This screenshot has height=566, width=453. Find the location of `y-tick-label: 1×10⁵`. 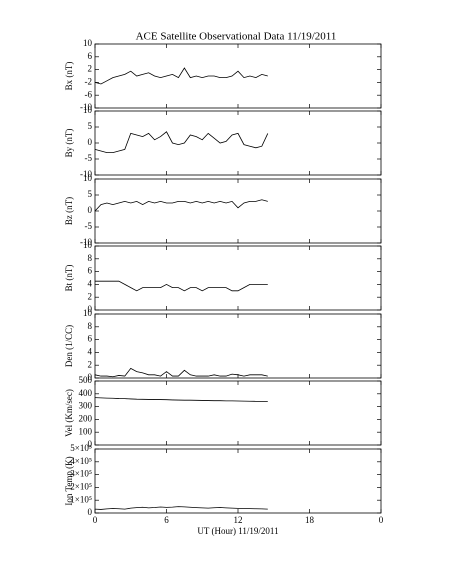

y-tick-label: 1×10⁵ is located at coordinates (81, 499).